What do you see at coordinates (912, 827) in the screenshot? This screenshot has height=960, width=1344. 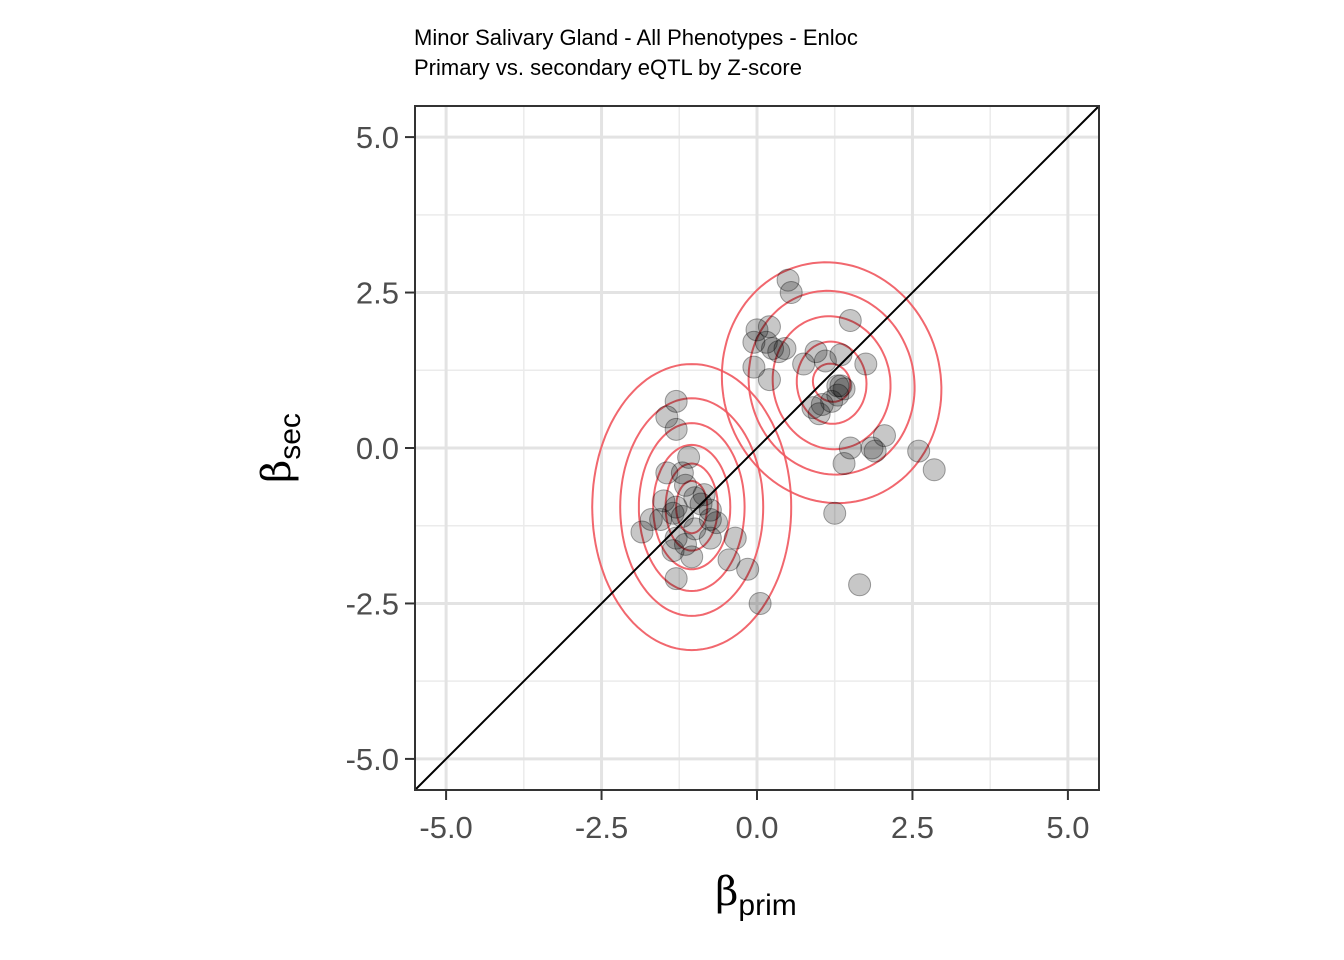 I see `x-tick-label: 2.5` at bounding box center [912, 827].